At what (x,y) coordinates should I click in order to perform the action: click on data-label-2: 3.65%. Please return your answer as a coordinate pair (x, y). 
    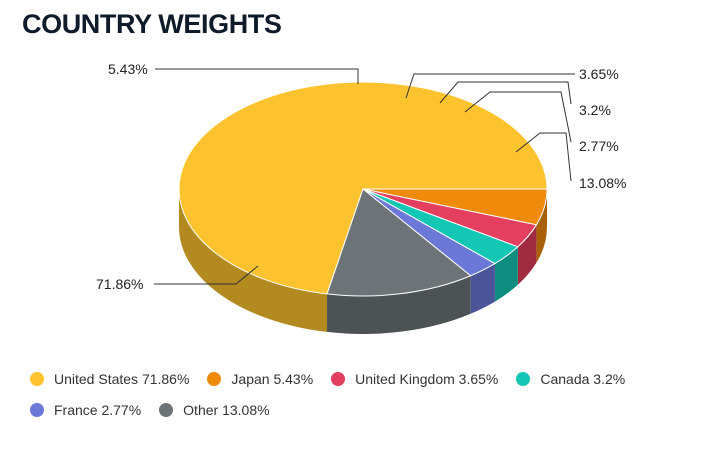
    Looking at the image, I should click on (599, 74).